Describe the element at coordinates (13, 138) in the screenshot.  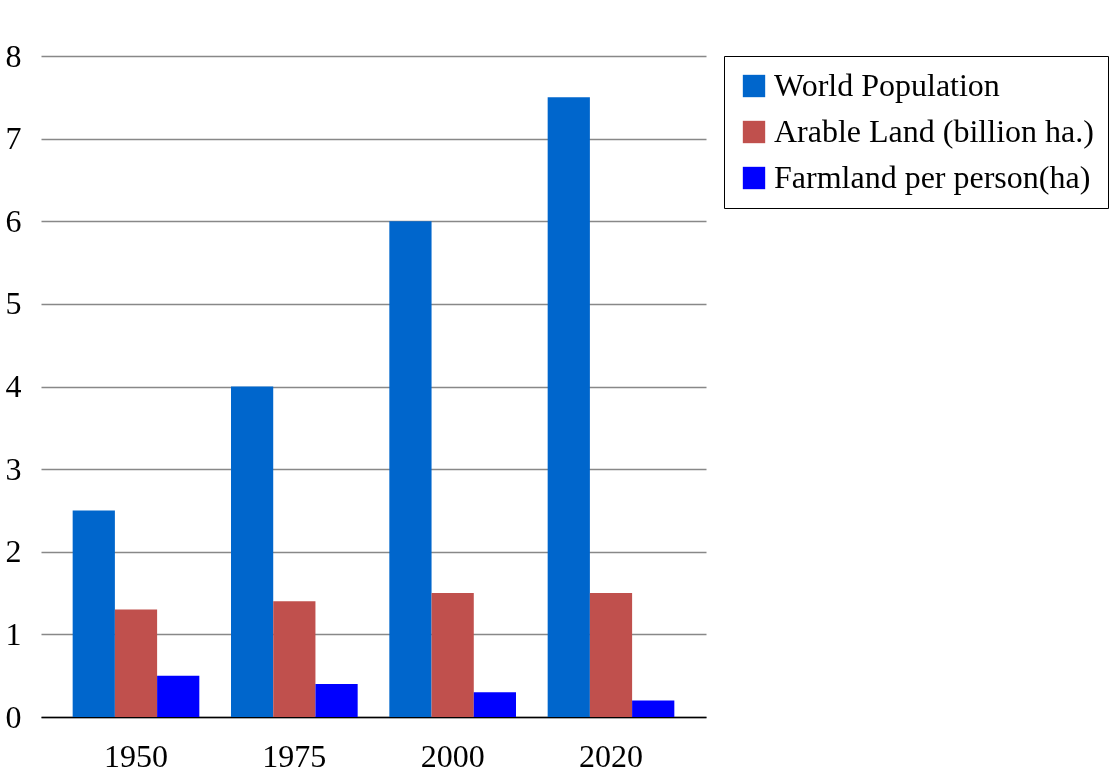
I see `y-tick-label: 7` at that location.